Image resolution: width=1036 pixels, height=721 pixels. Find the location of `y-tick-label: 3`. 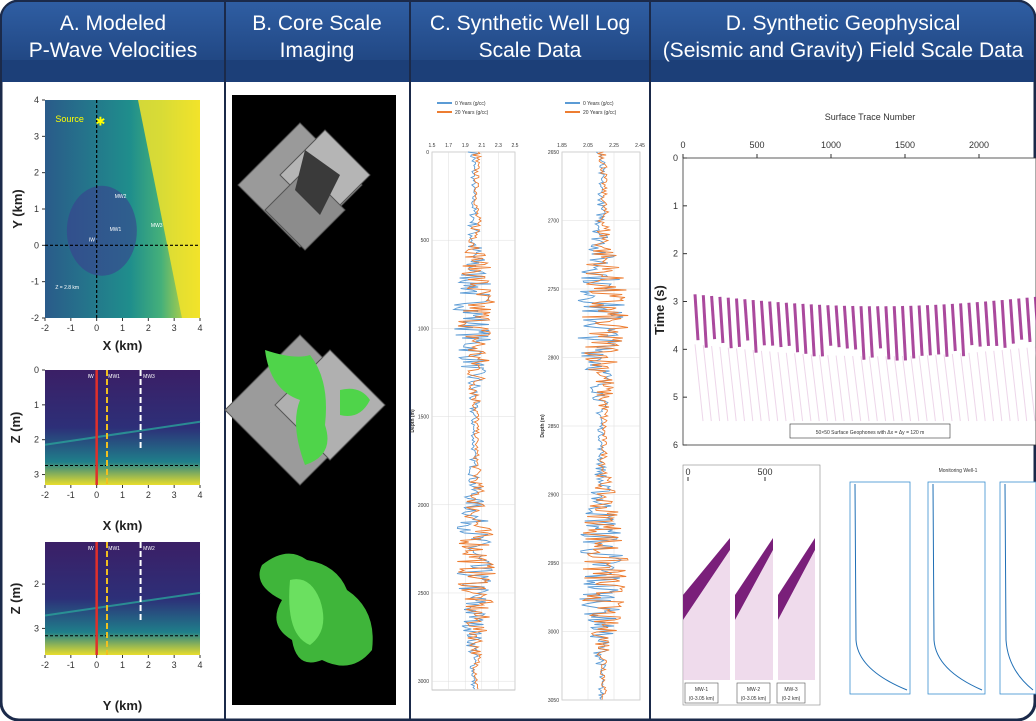

y-tick-label: 3 is located at coordinates (36, 475).